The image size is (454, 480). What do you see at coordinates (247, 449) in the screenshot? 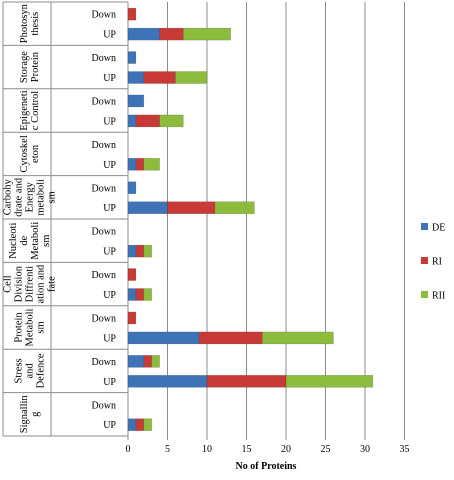
I see `x-tick-label: 15` at bounding box center [247, 449].